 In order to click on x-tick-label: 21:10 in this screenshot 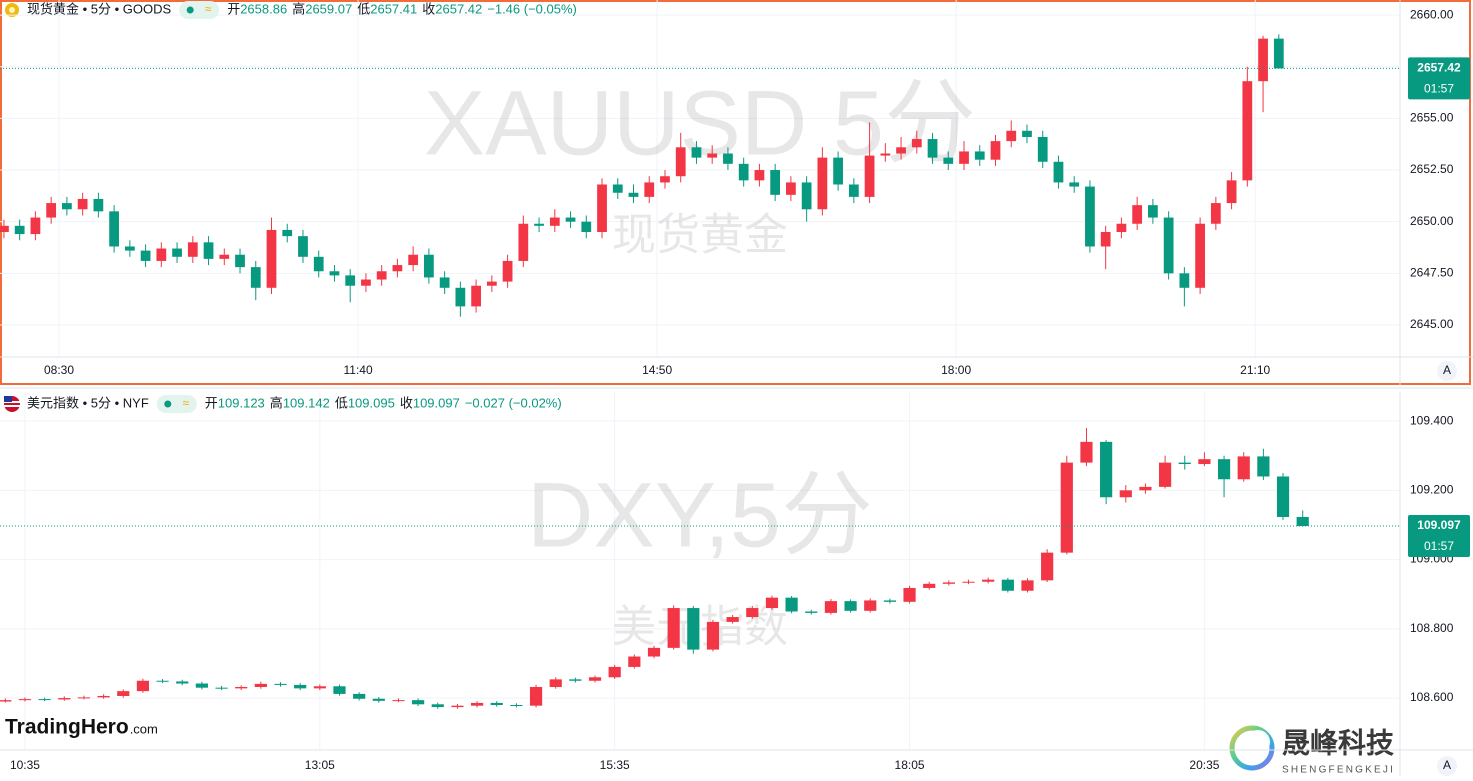, I will do `click(1255, 370)`.